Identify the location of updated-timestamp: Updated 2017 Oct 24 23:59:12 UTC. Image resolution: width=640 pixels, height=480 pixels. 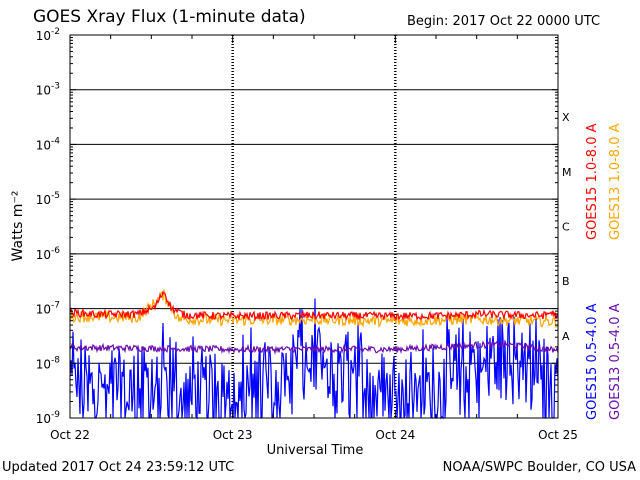
(118, 467).